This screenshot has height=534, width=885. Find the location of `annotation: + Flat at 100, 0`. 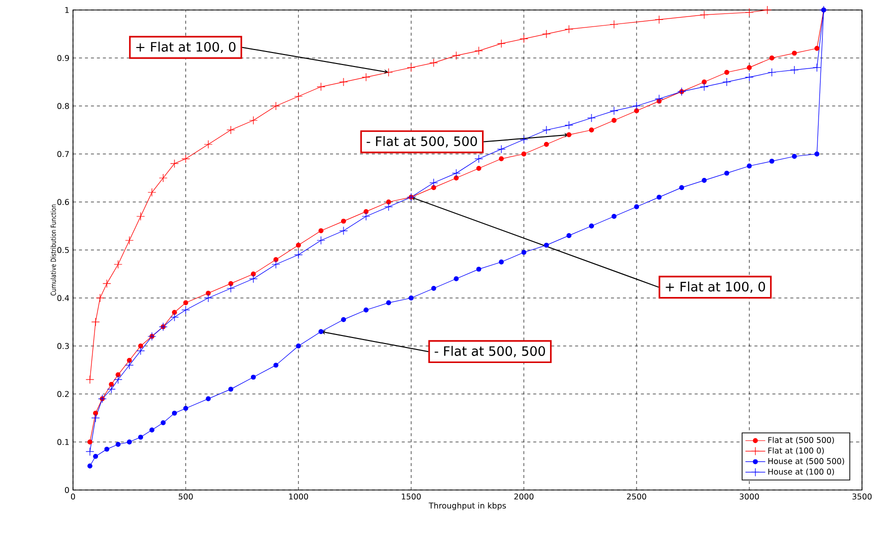

annotation: + Flat at 100, 0 is located at coordinates (186, 48).